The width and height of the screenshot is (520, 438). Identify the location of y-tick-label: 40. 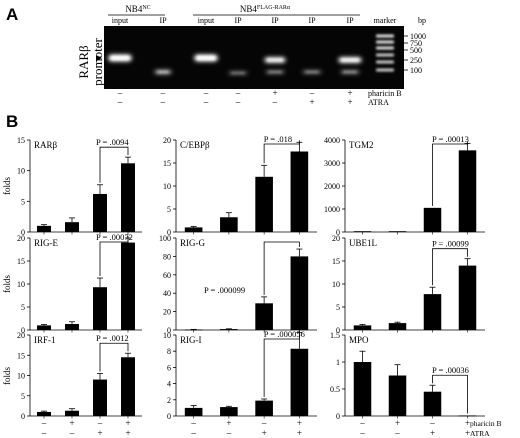
(167, 293).